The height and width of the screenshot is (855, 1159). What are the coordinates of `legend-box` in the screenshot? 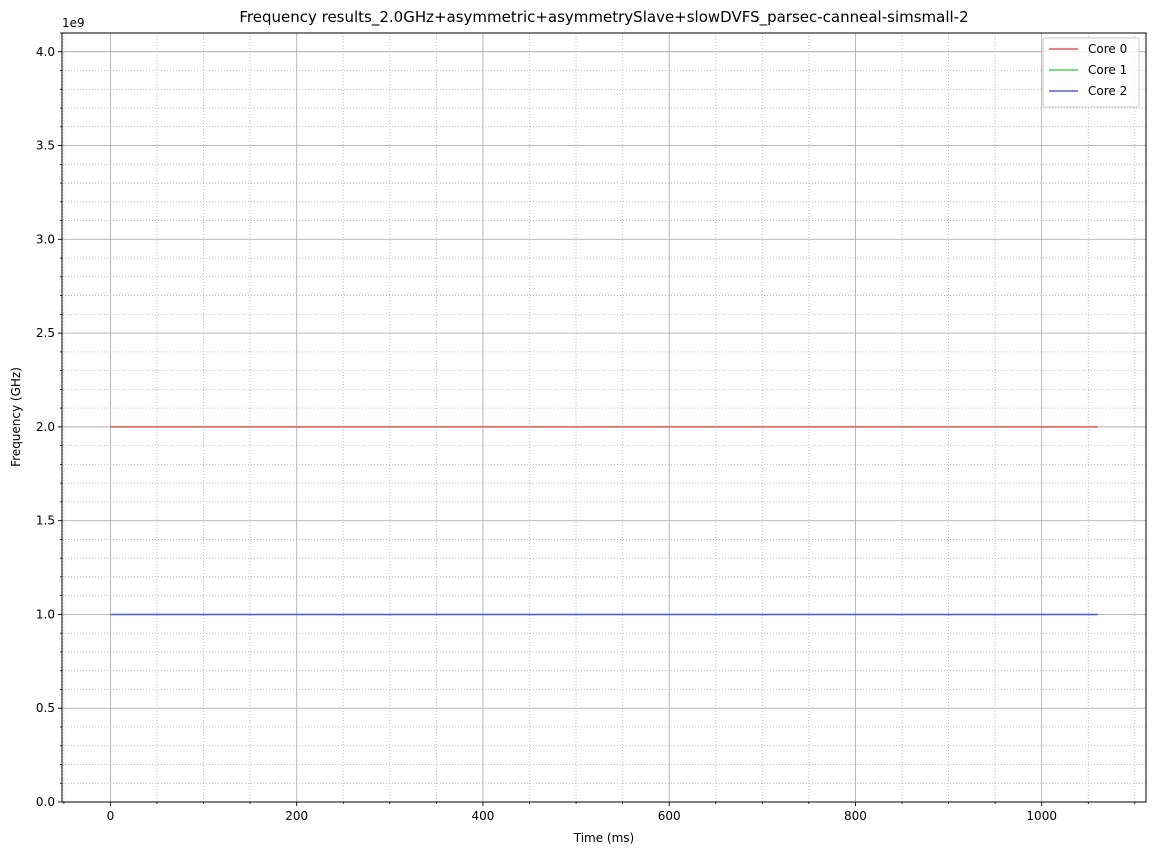 It's located at (1091, 72).